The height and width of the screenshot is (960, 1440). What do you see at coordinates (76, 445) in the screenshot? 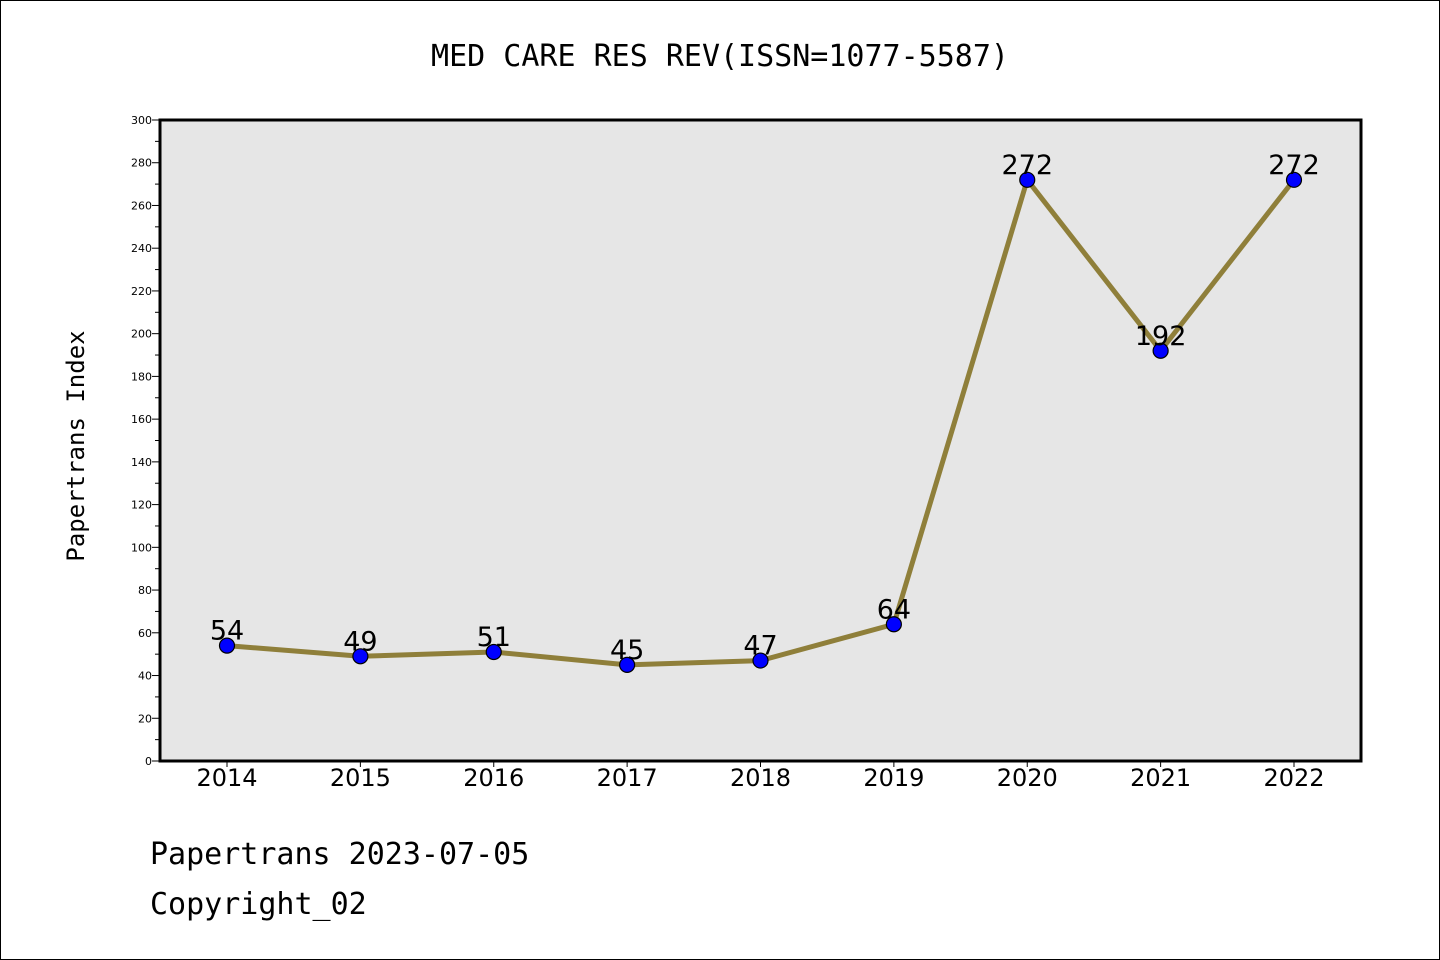
I see `y-axis-label: Papertrans Index` at bounding box center [76, 445].